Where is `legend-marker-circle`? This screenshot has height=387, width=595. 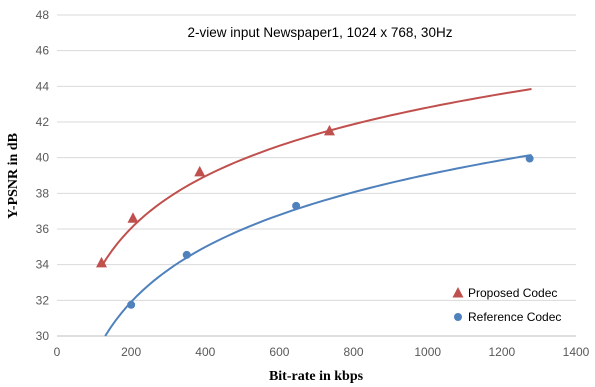
legend-marker-circle is located at coordinates (458, 317).